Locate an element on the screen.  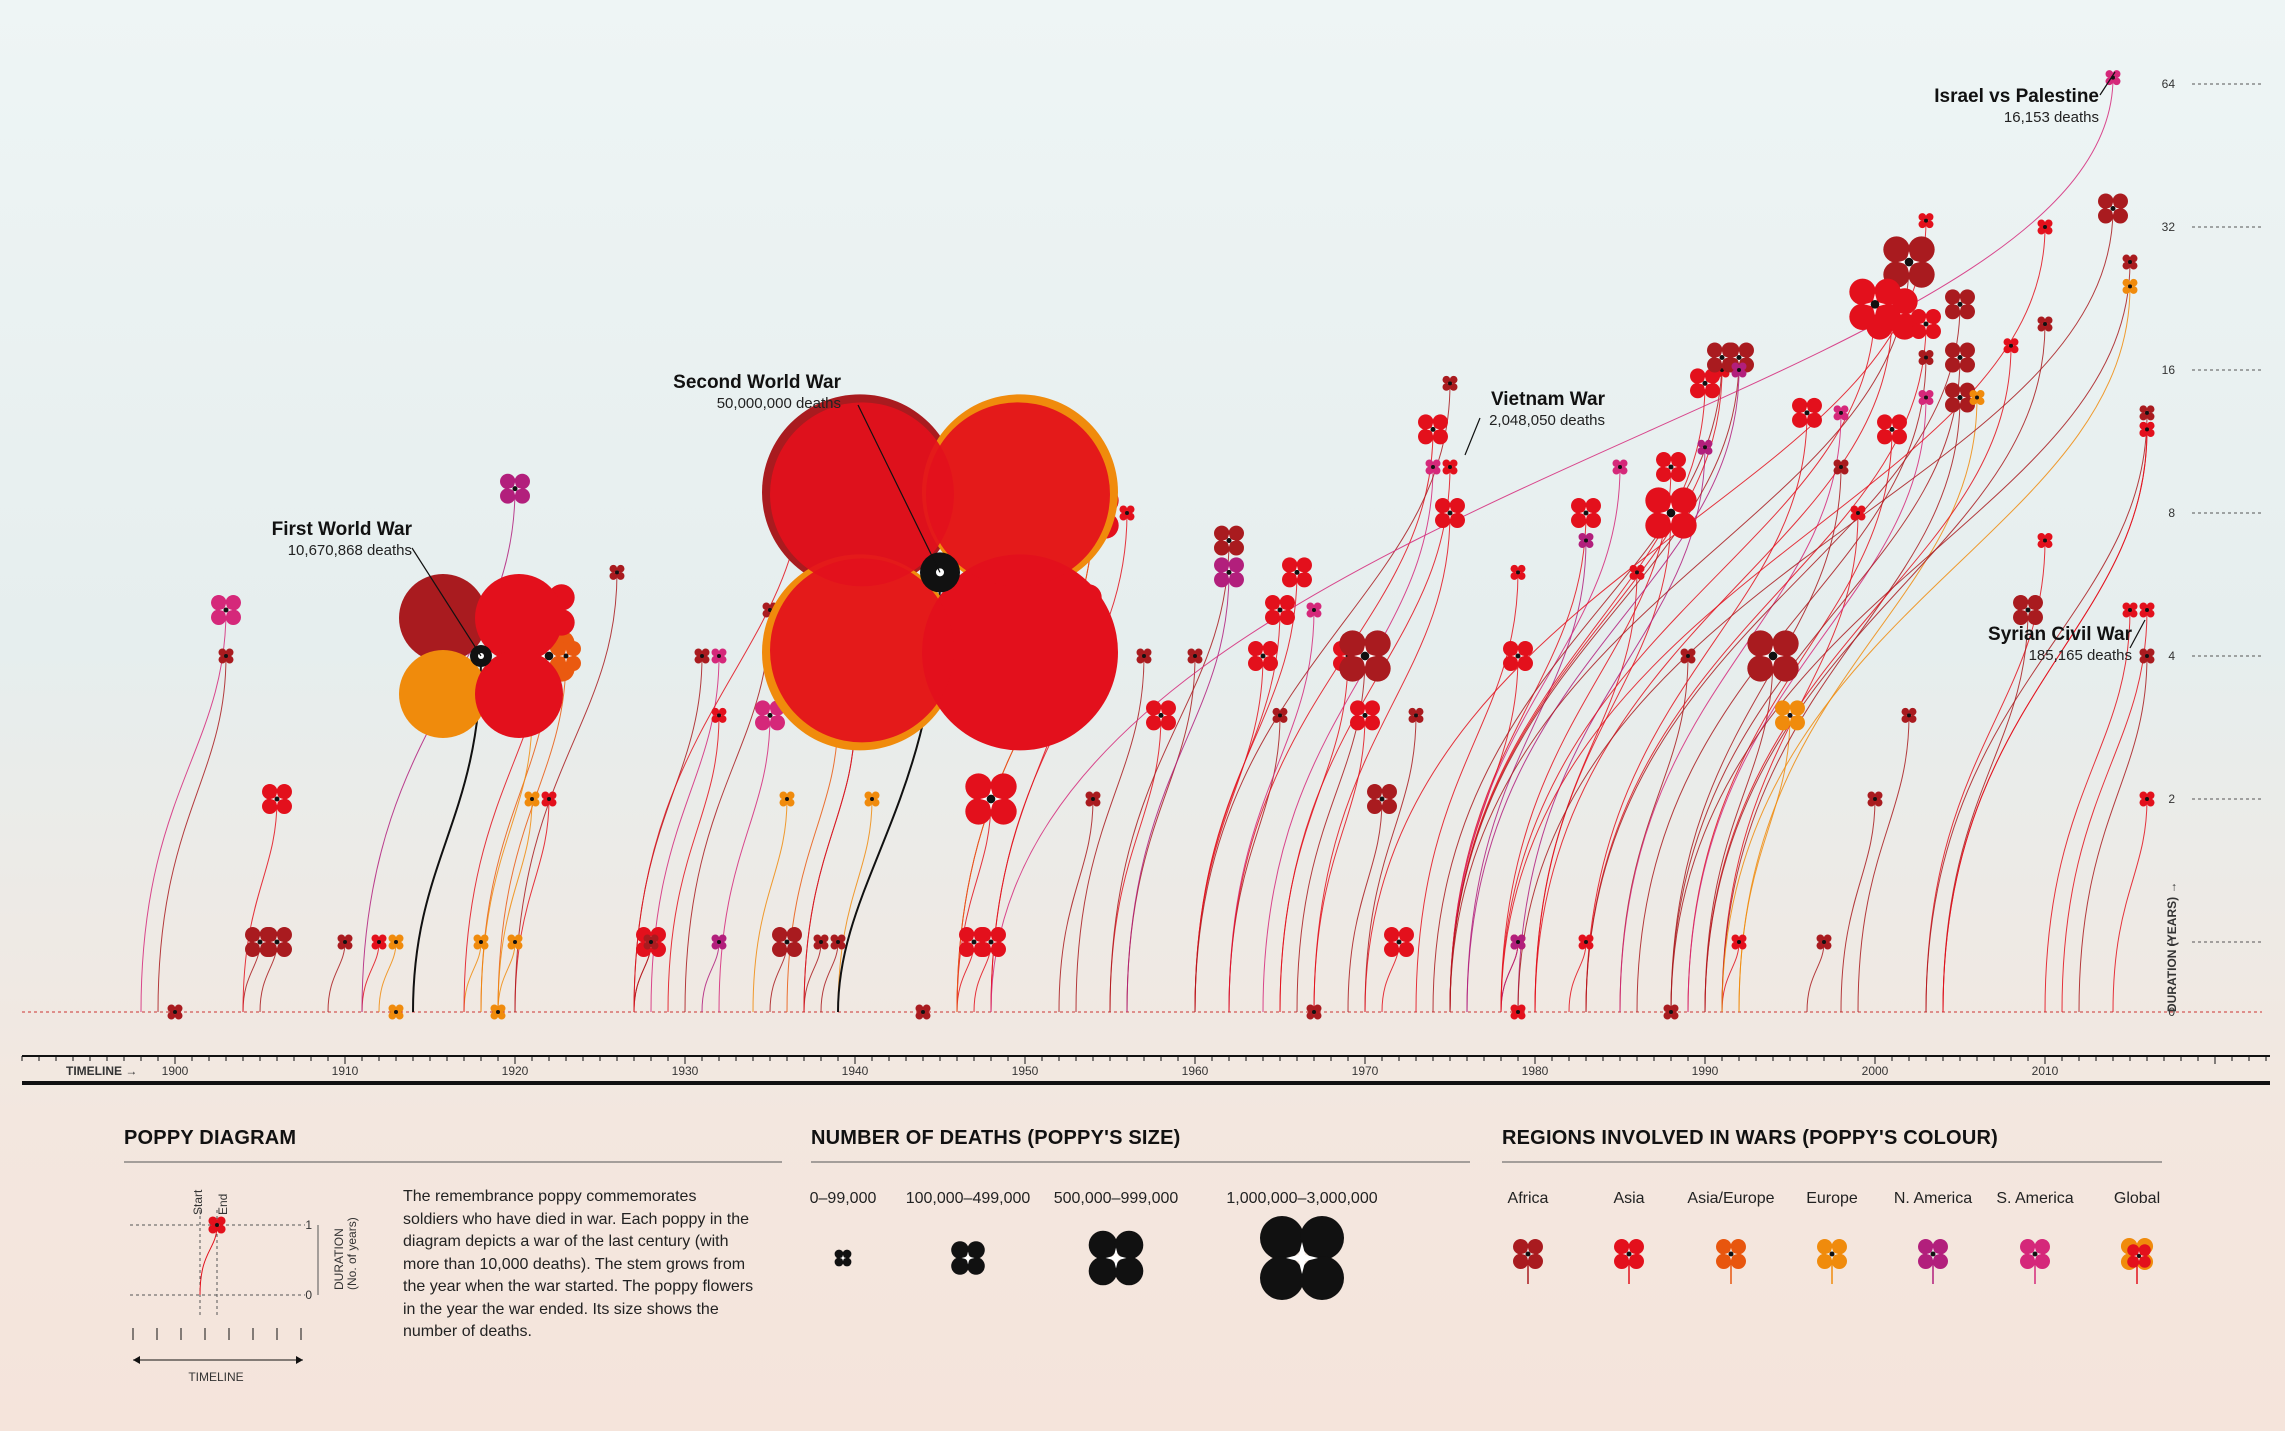
region-poppy is located at coordinates (1832, 1254).